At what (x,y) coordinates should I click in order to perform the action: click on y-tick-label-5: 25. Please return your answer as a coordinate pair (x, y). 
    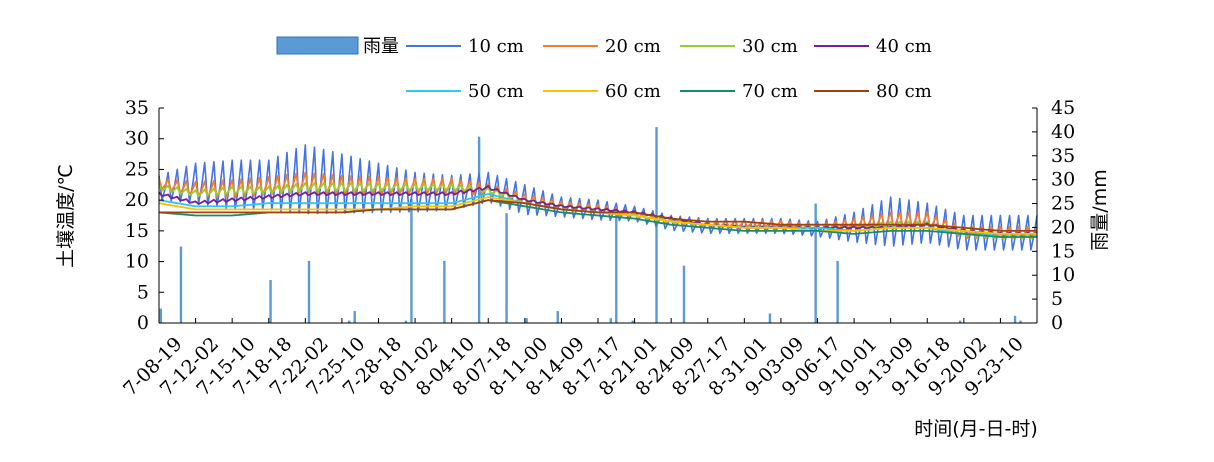
    Looking at the image, I should click on (137, 169).